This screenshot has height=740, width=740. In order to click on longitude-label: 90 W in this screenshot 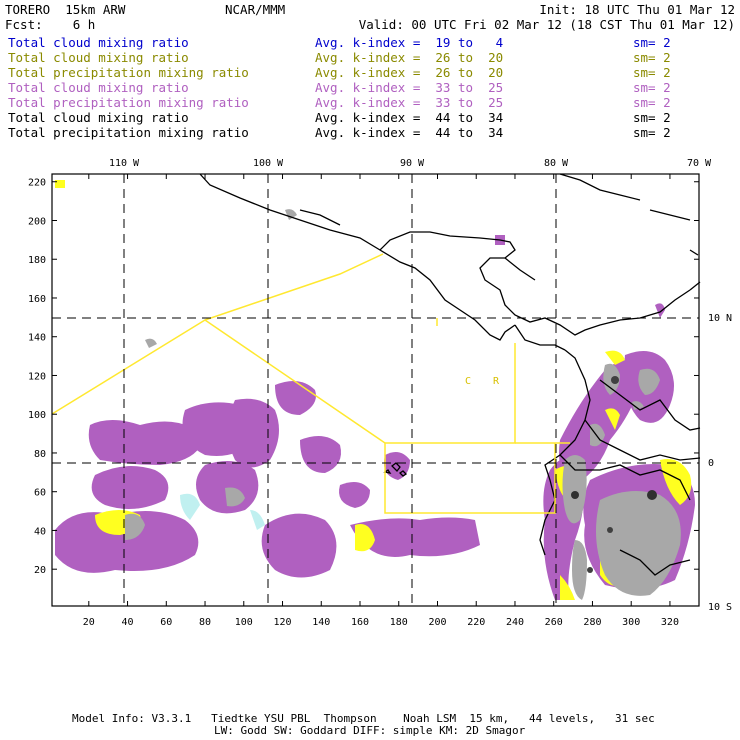, I will do `click(412, 163)`.